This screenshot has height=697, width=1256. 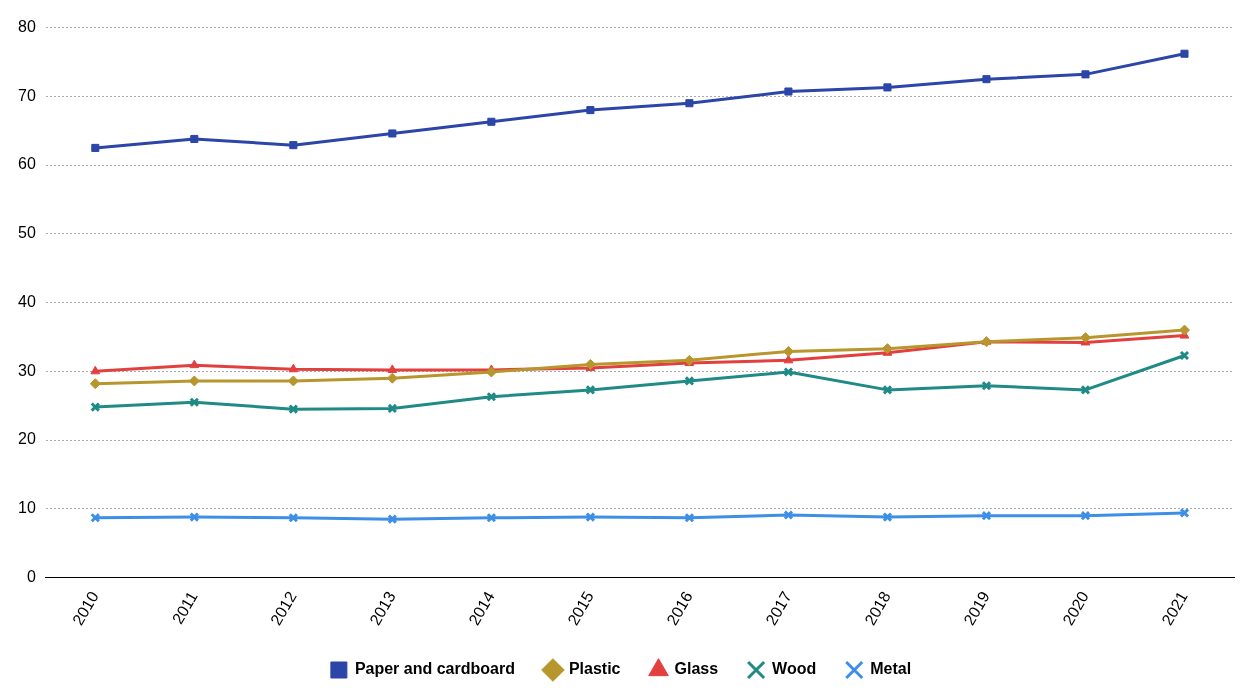 I want to click on y-tick-label: 30, so click(x=27, y=370).